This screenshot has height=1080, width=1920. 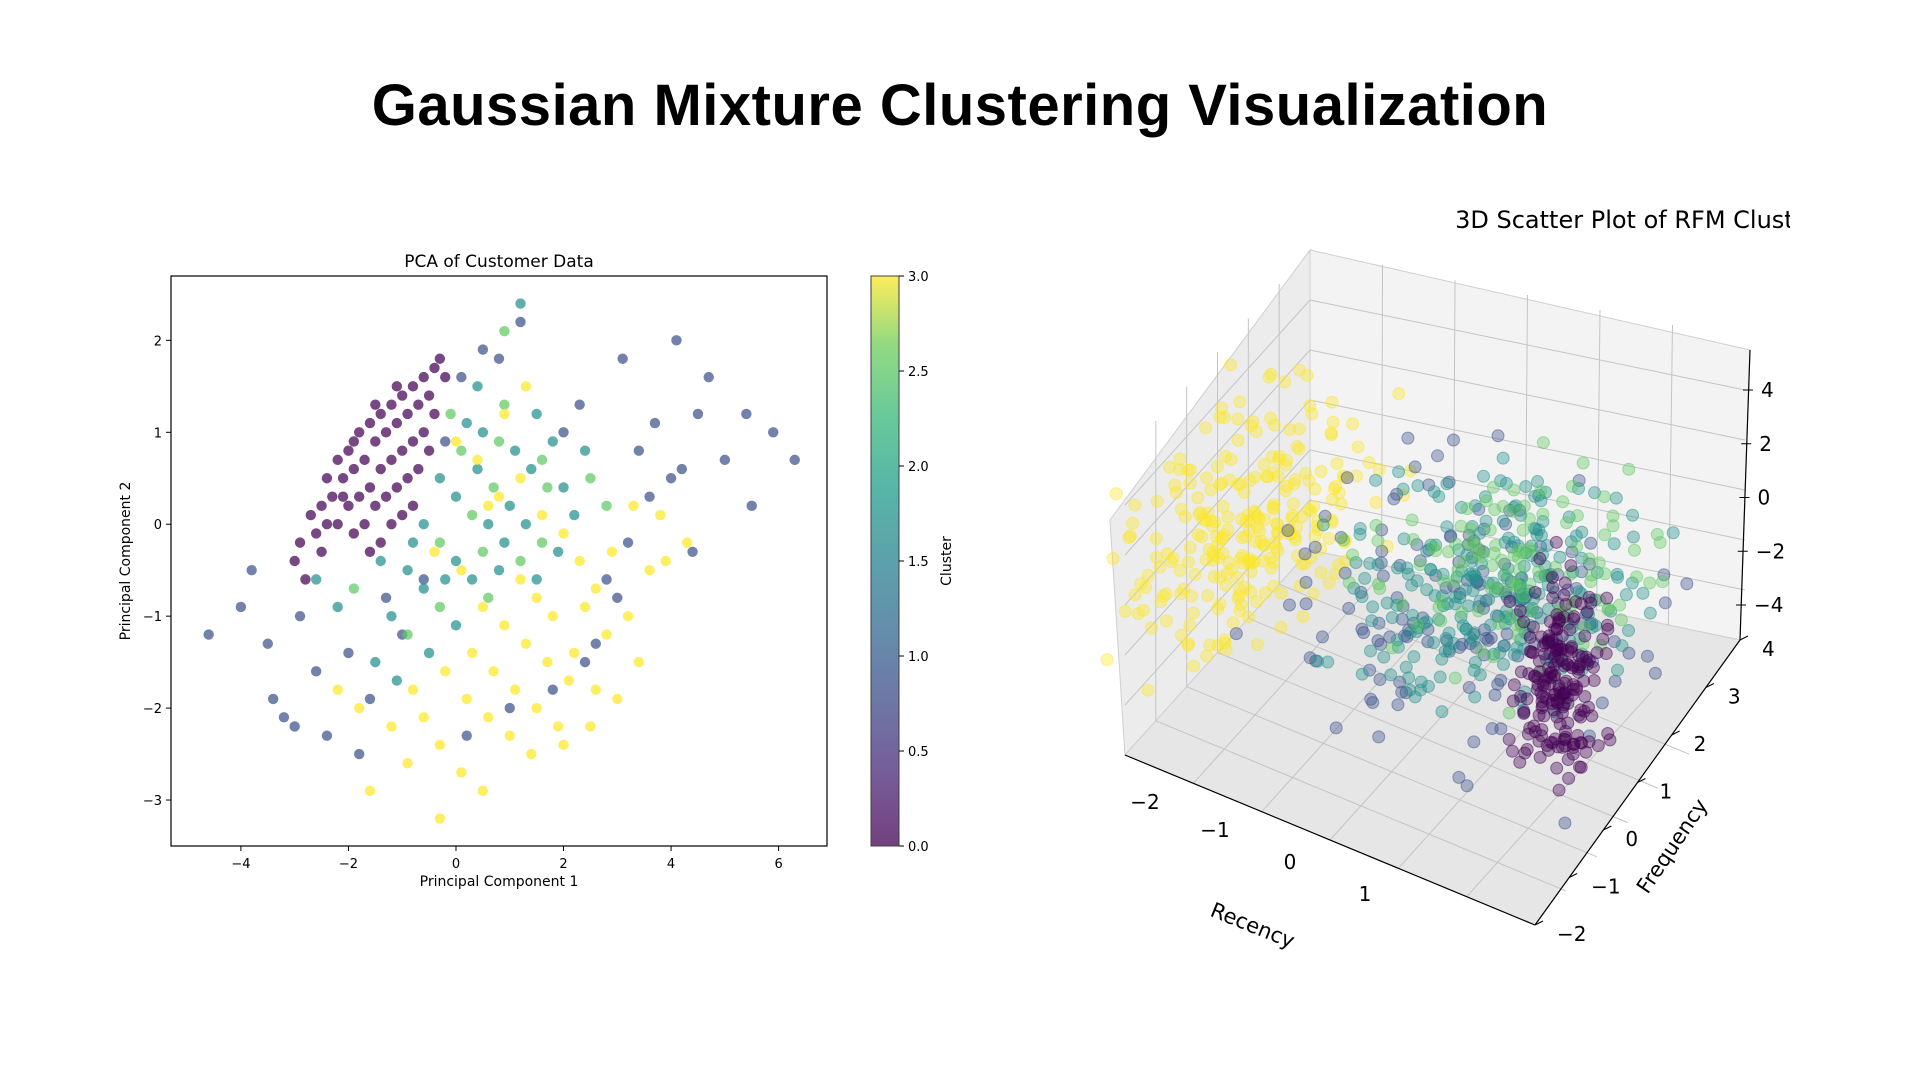 What do you see at coordinates (1527, 445) in the screenshot?
I see `rfm-grid-line` at bounding box center [1527, 445].